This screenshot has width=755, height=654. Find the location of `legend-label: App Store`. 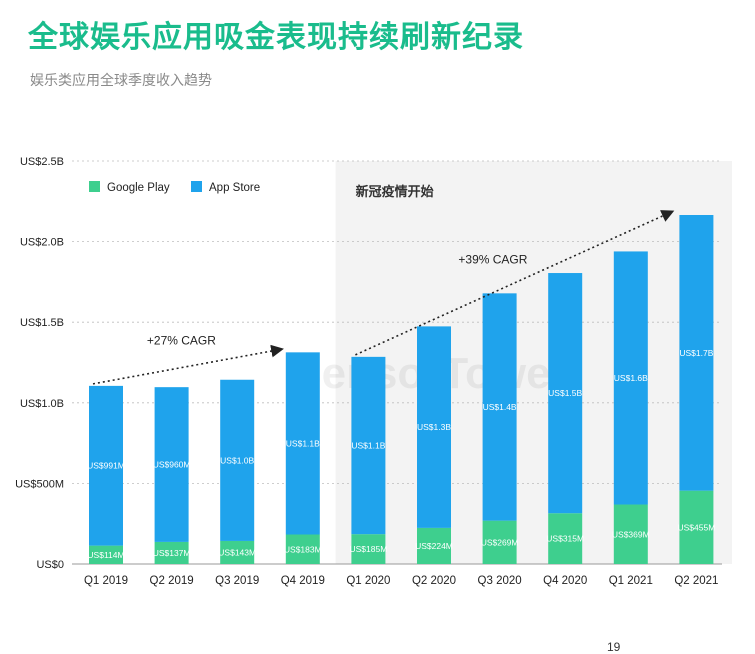

legend-label: App Store is located at coordinates (234, 188).